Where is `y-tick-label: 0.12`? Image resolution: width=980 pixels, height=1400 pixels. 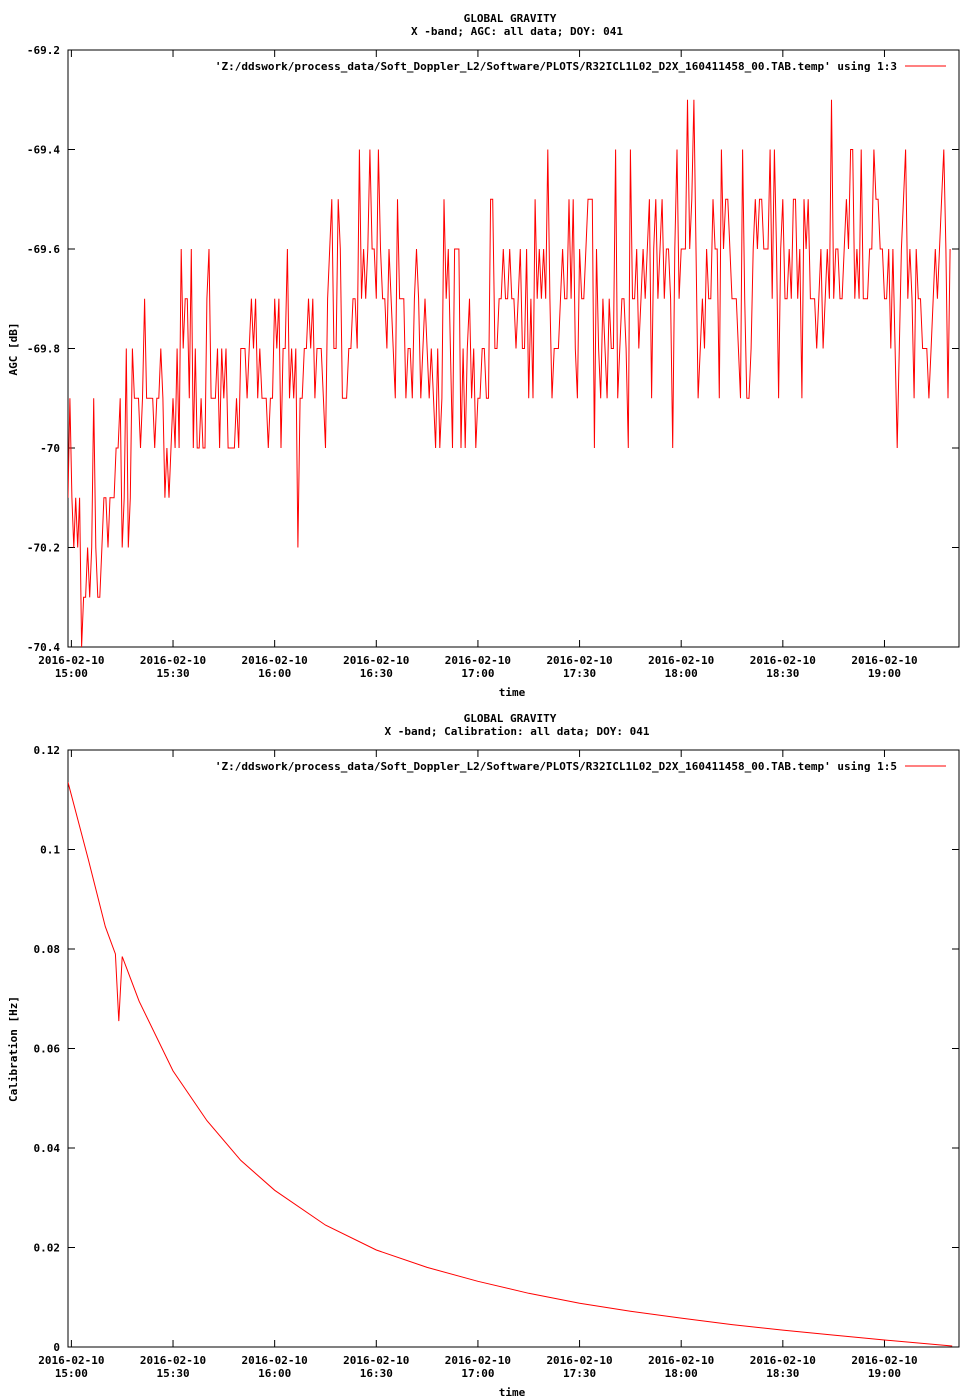
y-tick-label: 0.12 is located at coordinates (47, 750).